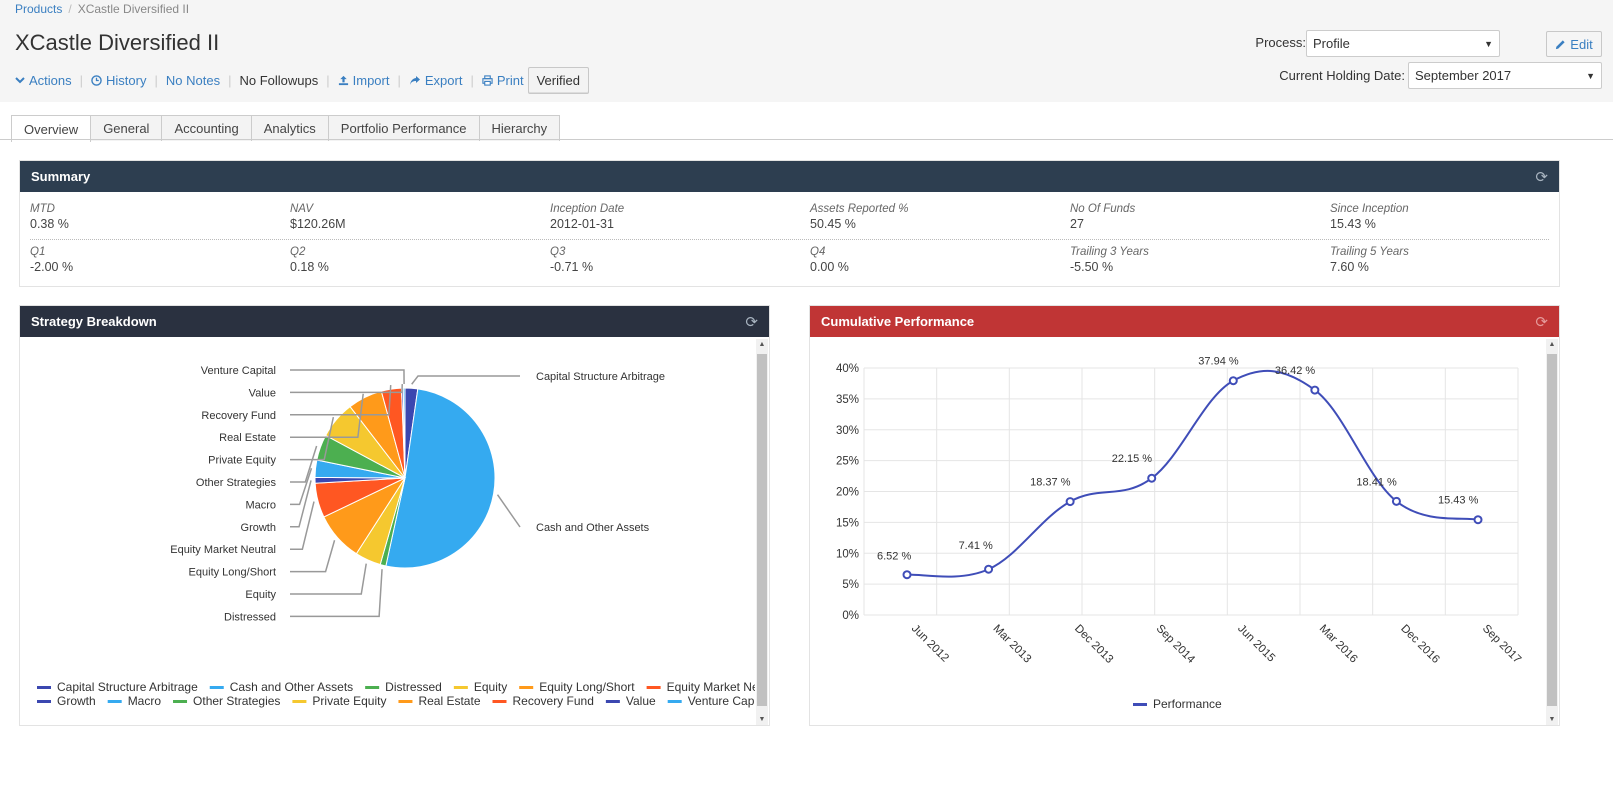 The image size is (1613, 802). Describe the element at coordinates (117, 42) in the screenshot. I see `page-title: XCastle Diversified II` at that location.